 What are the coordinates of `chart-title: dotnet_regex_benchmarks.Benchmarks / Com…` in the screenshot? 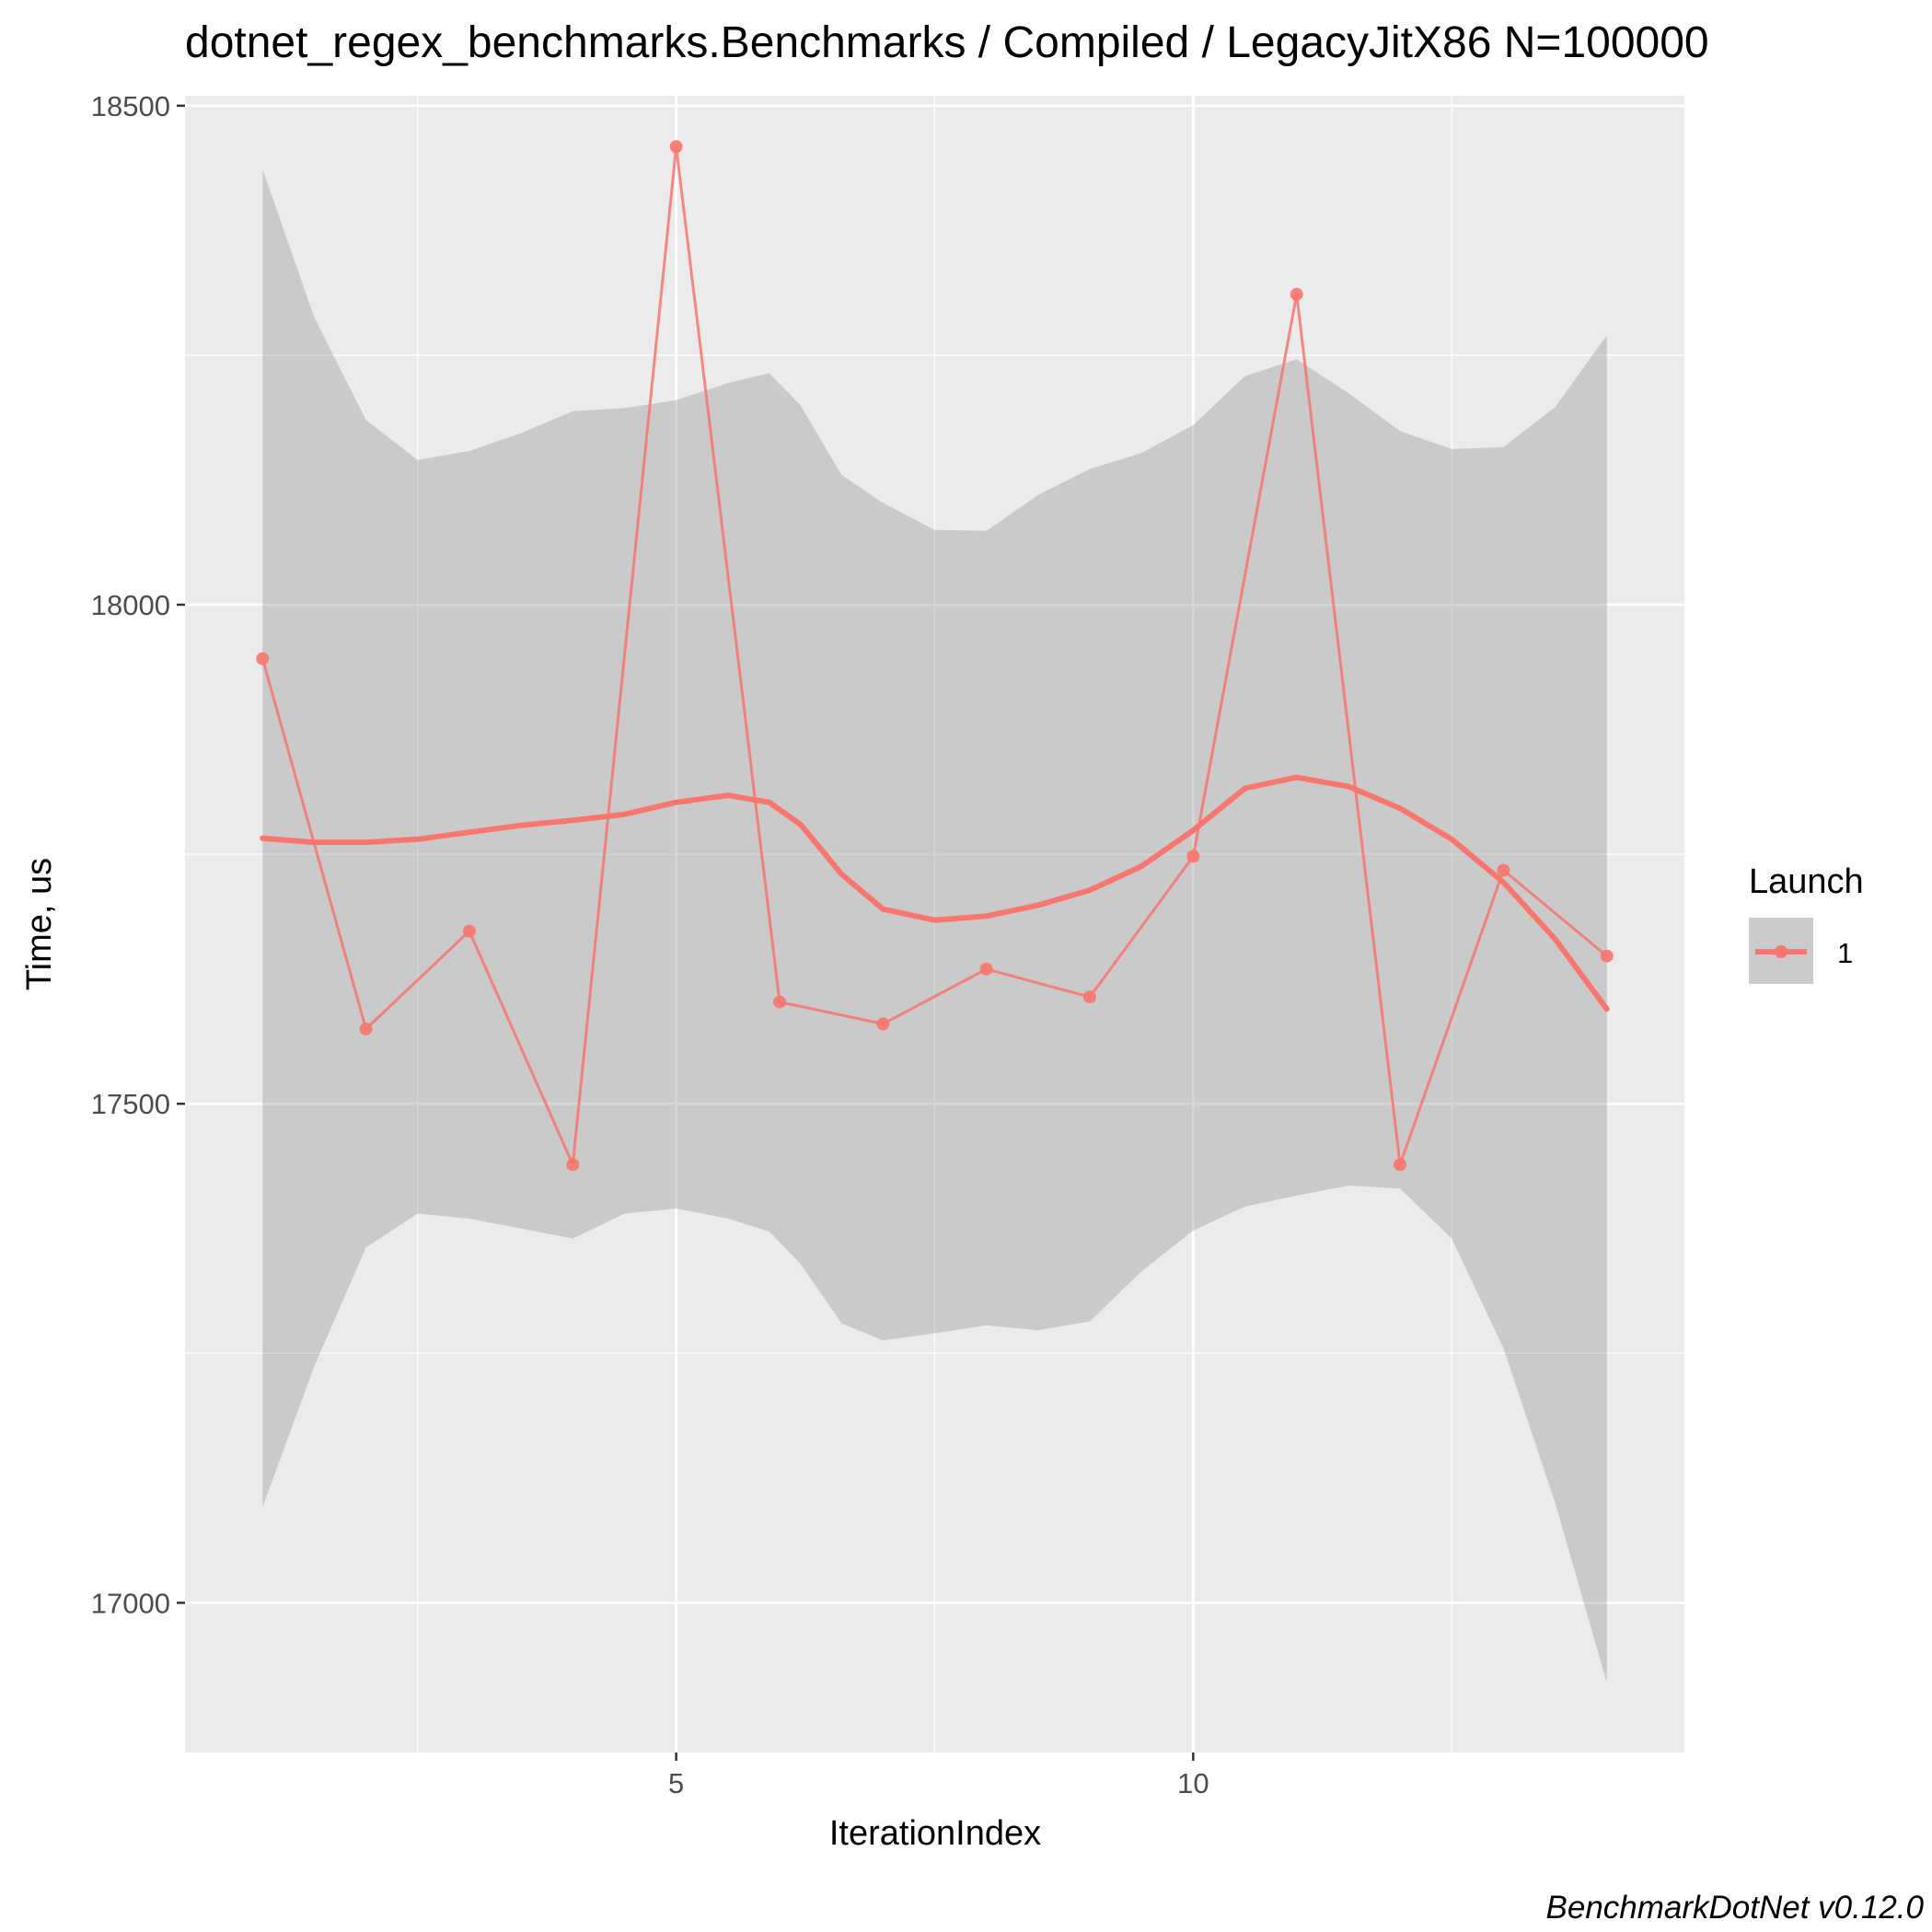 It's located at (947, 42).